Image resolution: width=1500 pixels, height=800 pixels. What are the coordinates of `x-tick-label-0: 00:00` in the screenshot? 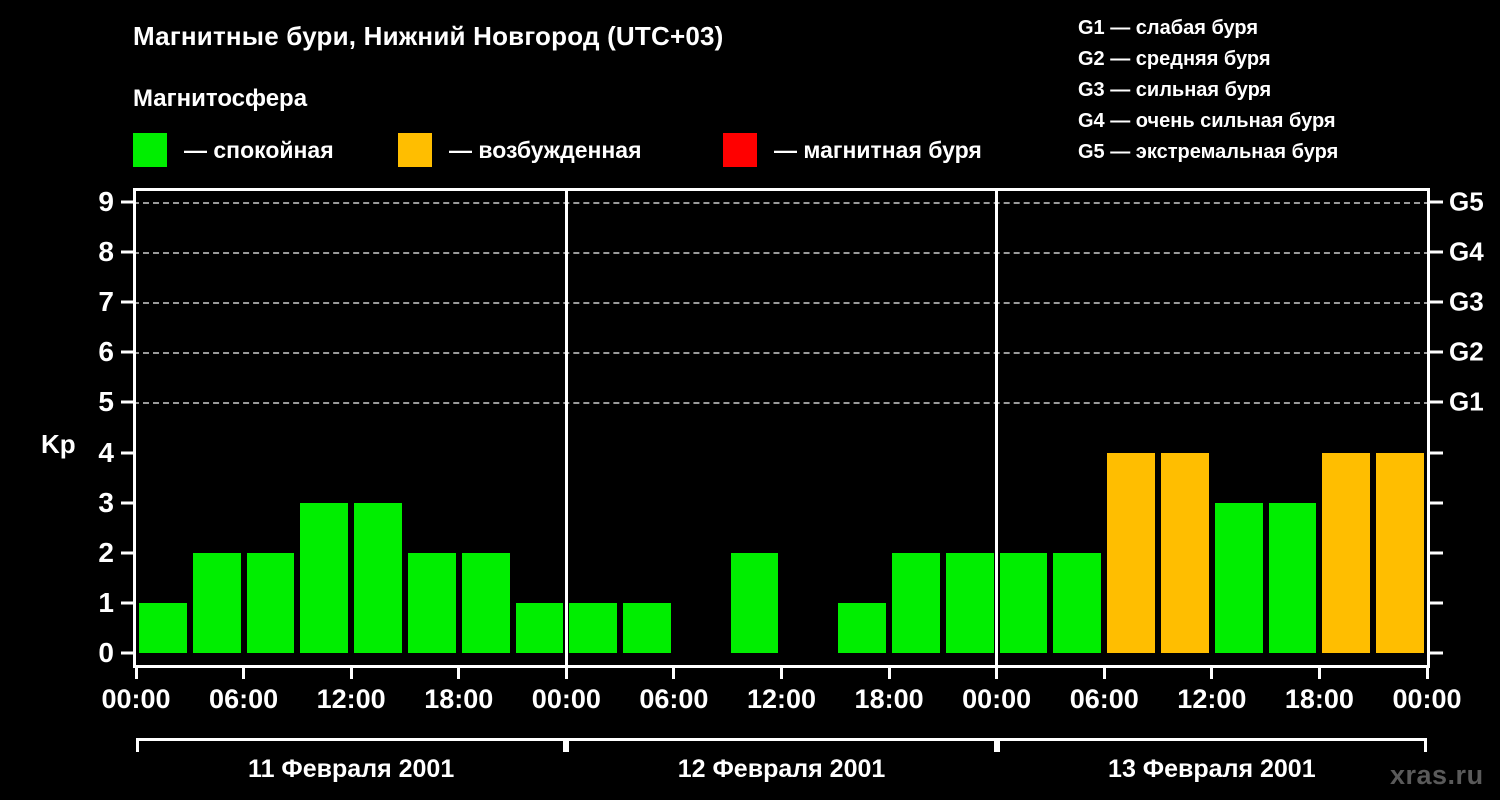 It's located at (136, 699).